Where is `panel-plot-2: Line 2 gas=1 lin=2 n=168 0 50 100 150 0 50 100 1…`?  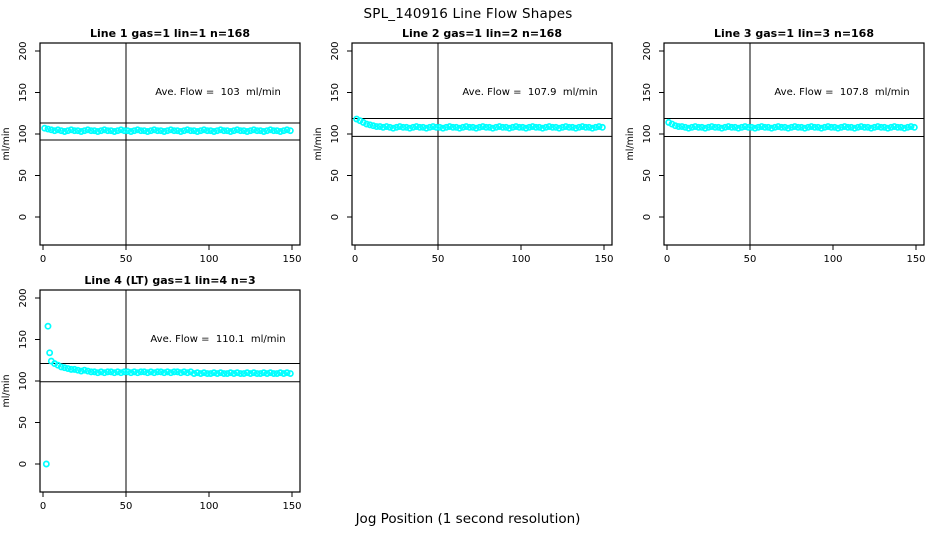 panel-plot-2: Line 2 gas=1 lin=2 n=168 0 50 100 150 0 50 100 1… is located at coordinates (463, 146).